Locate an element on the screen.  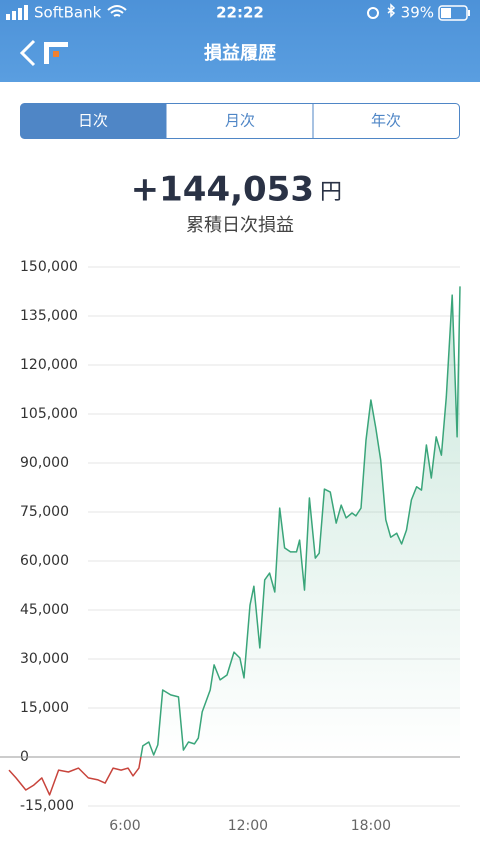
signal-icon is located at coordinates (17, 12).